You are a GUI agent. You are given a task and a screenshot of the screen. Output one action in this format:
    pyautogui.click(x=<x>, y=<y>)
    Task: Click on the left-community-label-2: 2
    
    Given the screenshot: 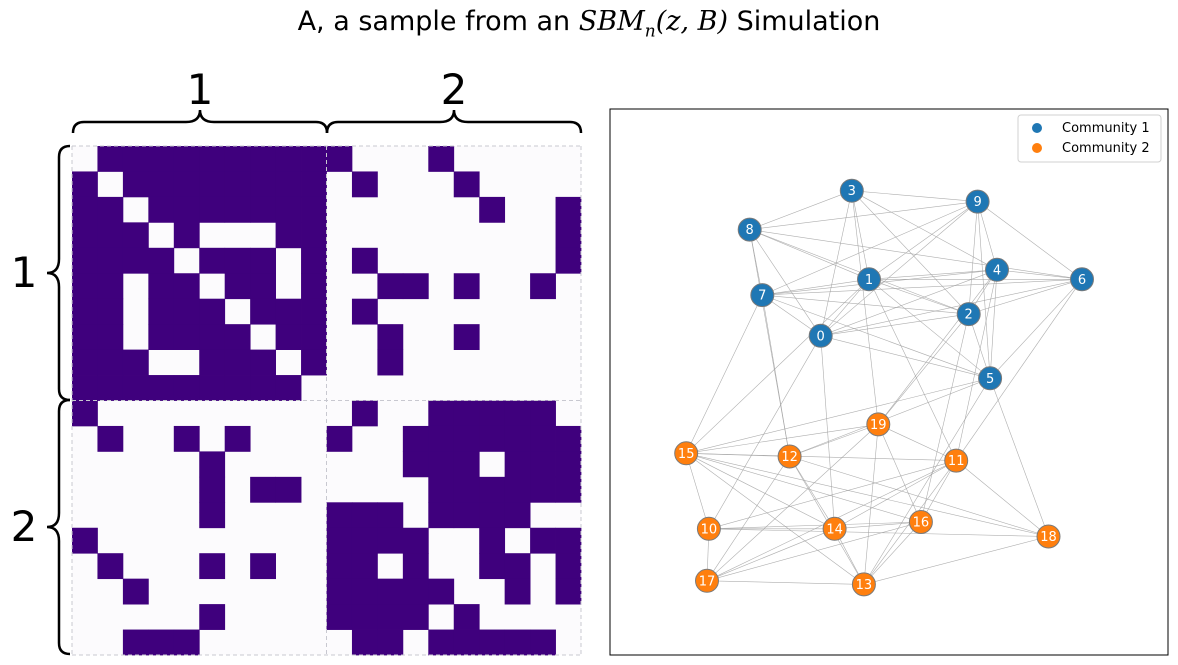 What is the action you would take?
    pyautogui.click(x=24, y=526)
    